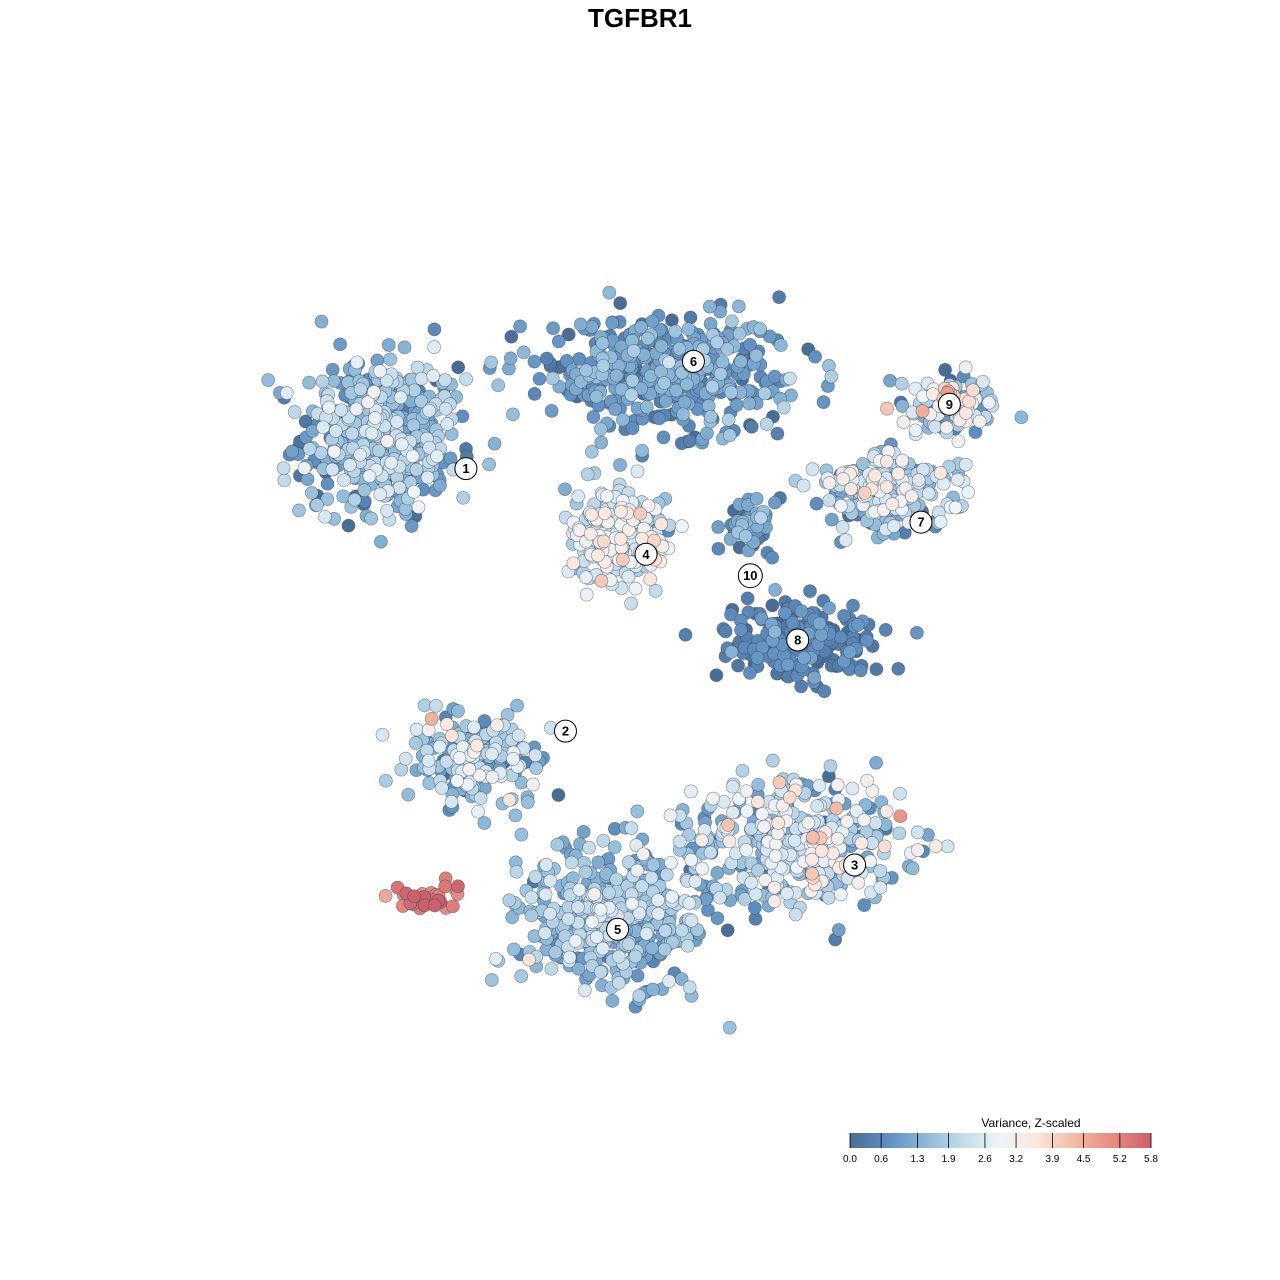 The width and height of the screenshot is (1280, 1280). I want to click on cluster-label-1: 1, so click(466, 469).